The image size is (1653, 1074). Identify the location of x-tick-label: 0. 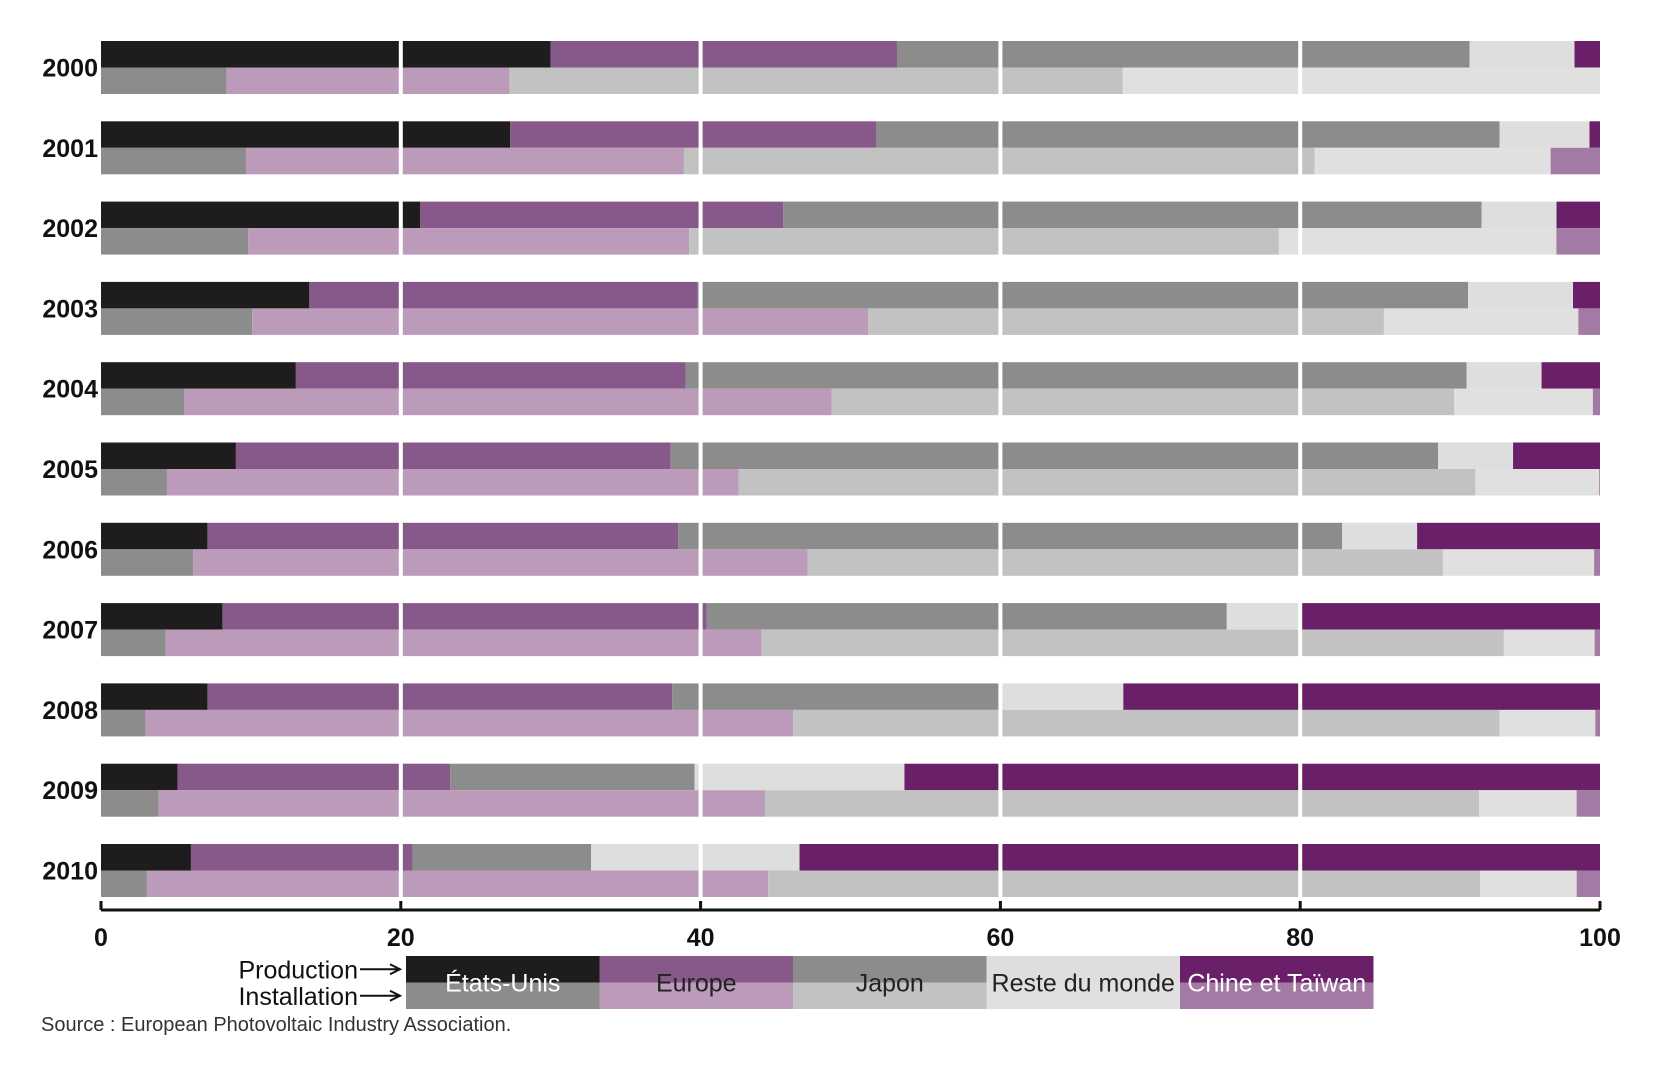
(101, 938).